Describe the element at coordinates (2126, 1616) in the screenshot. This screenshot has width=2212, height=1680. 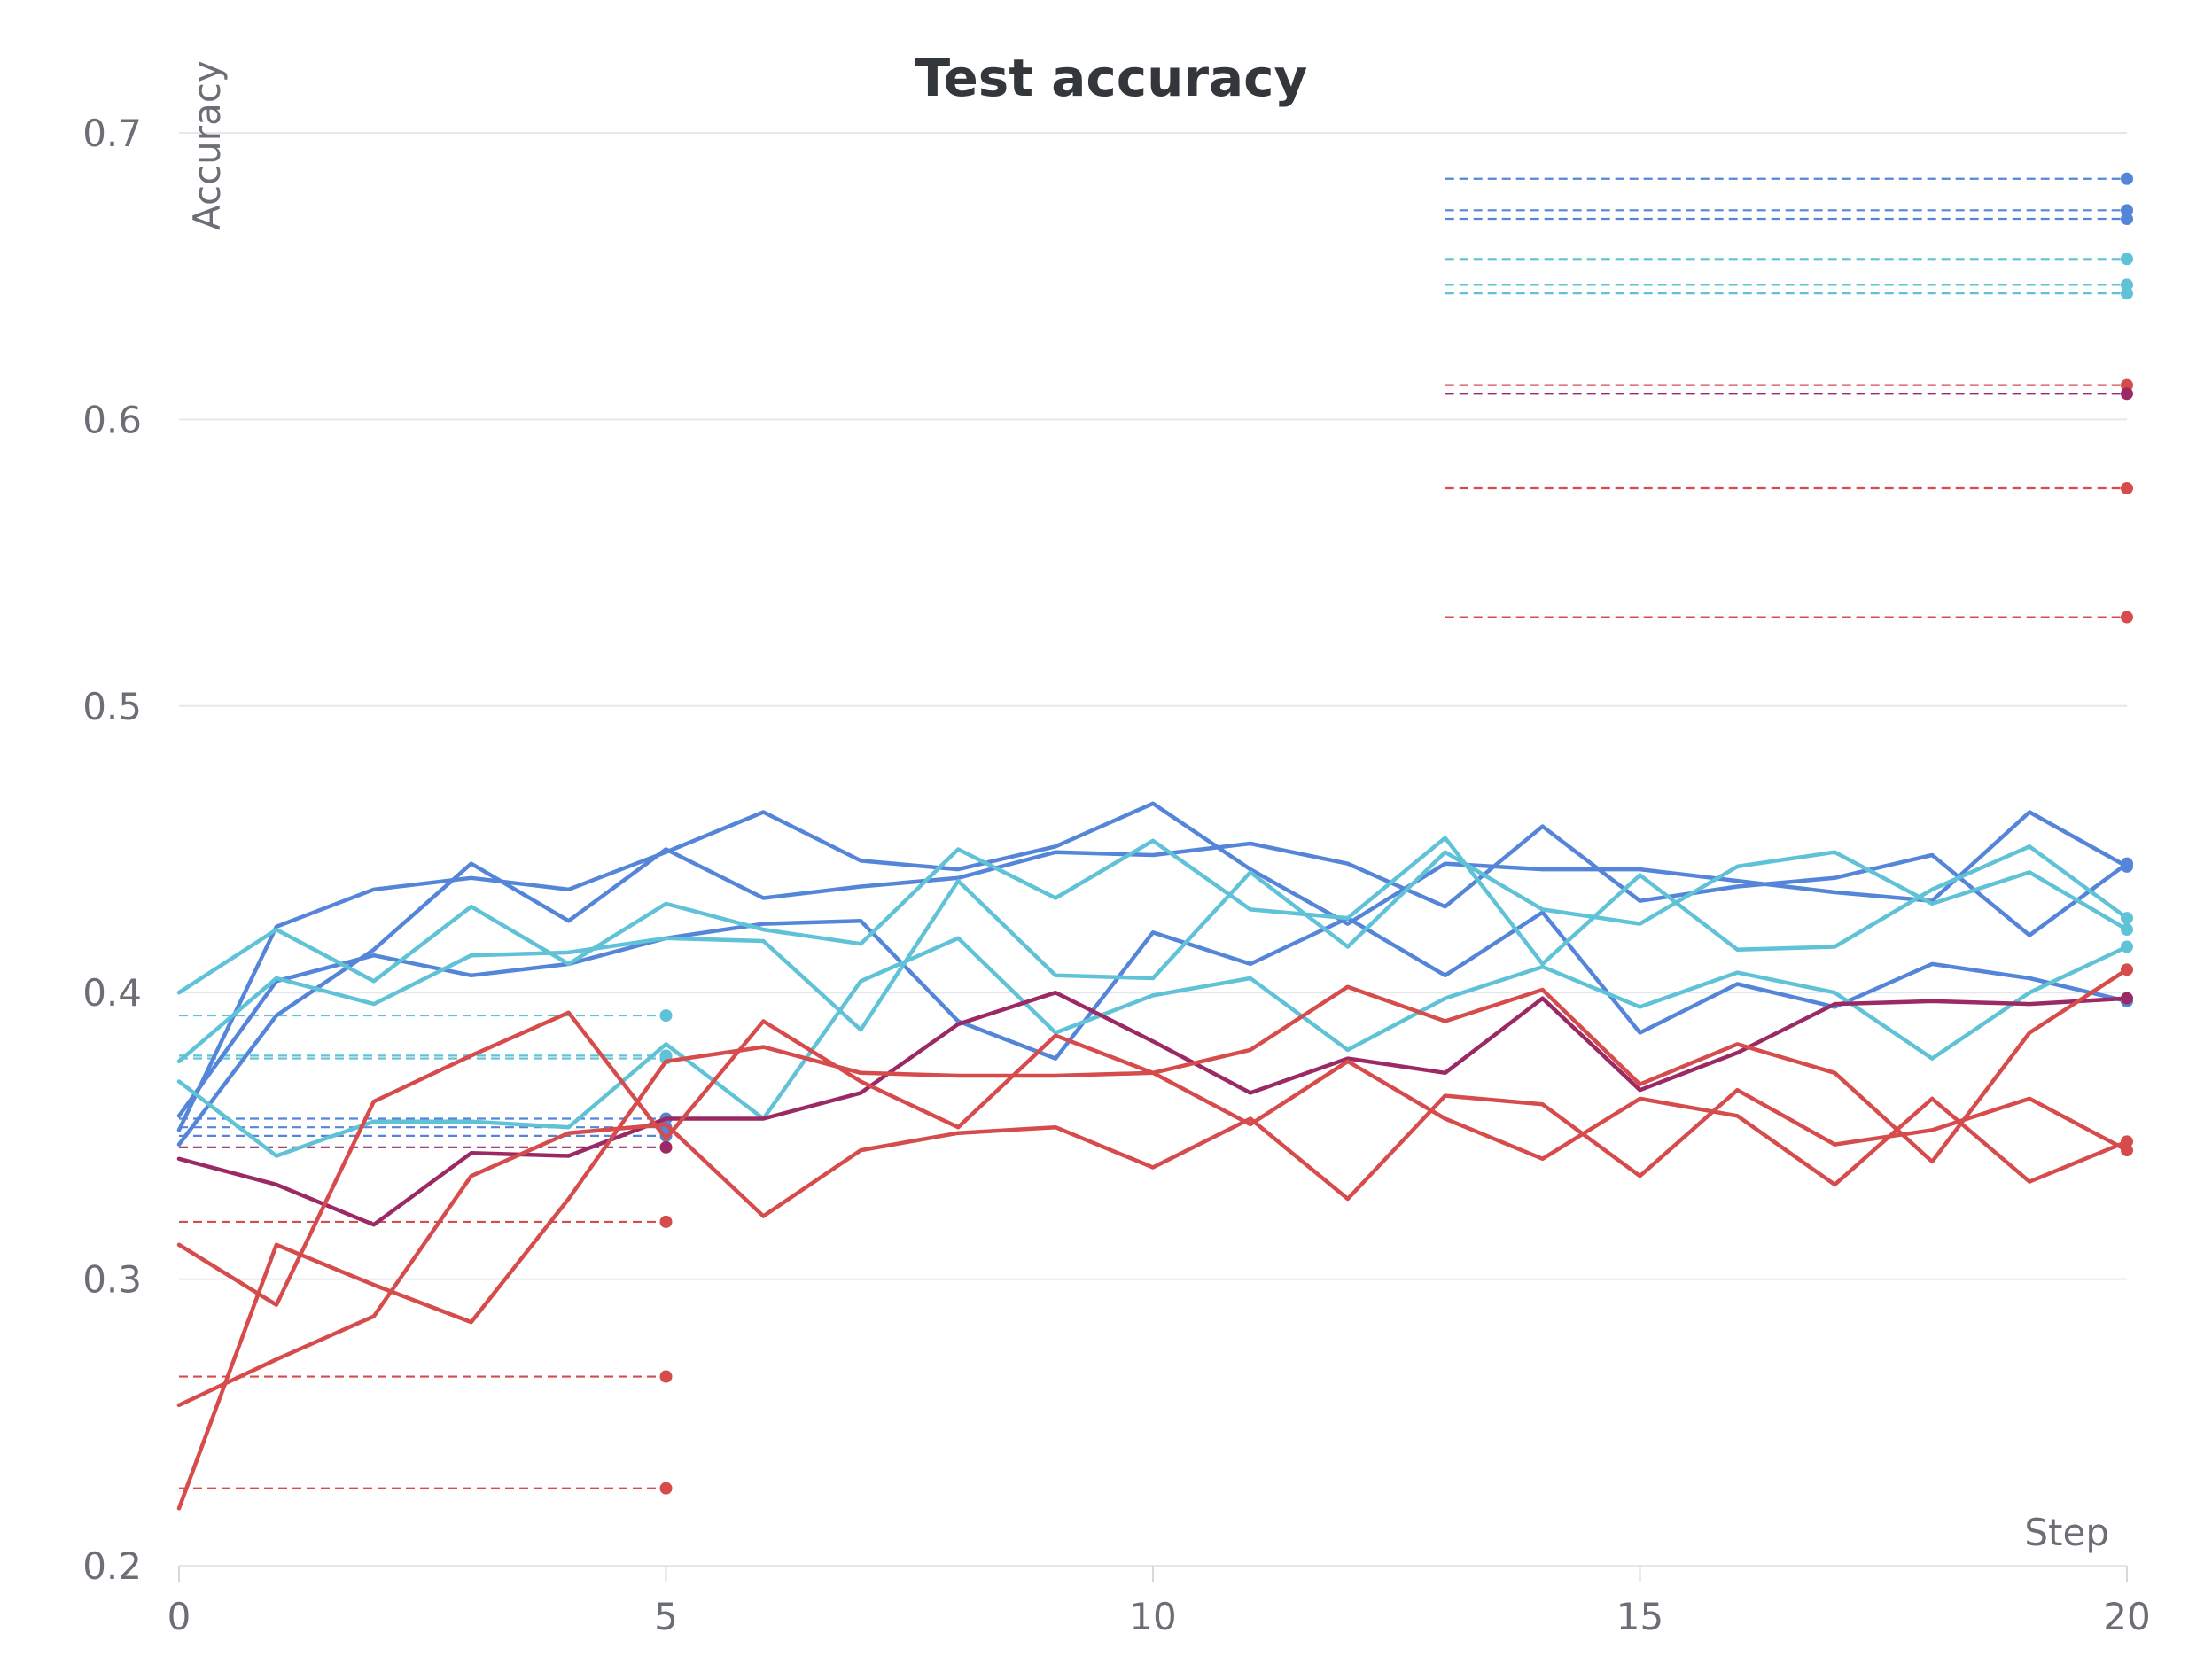
I see `x-tick-label: 20` at that location.